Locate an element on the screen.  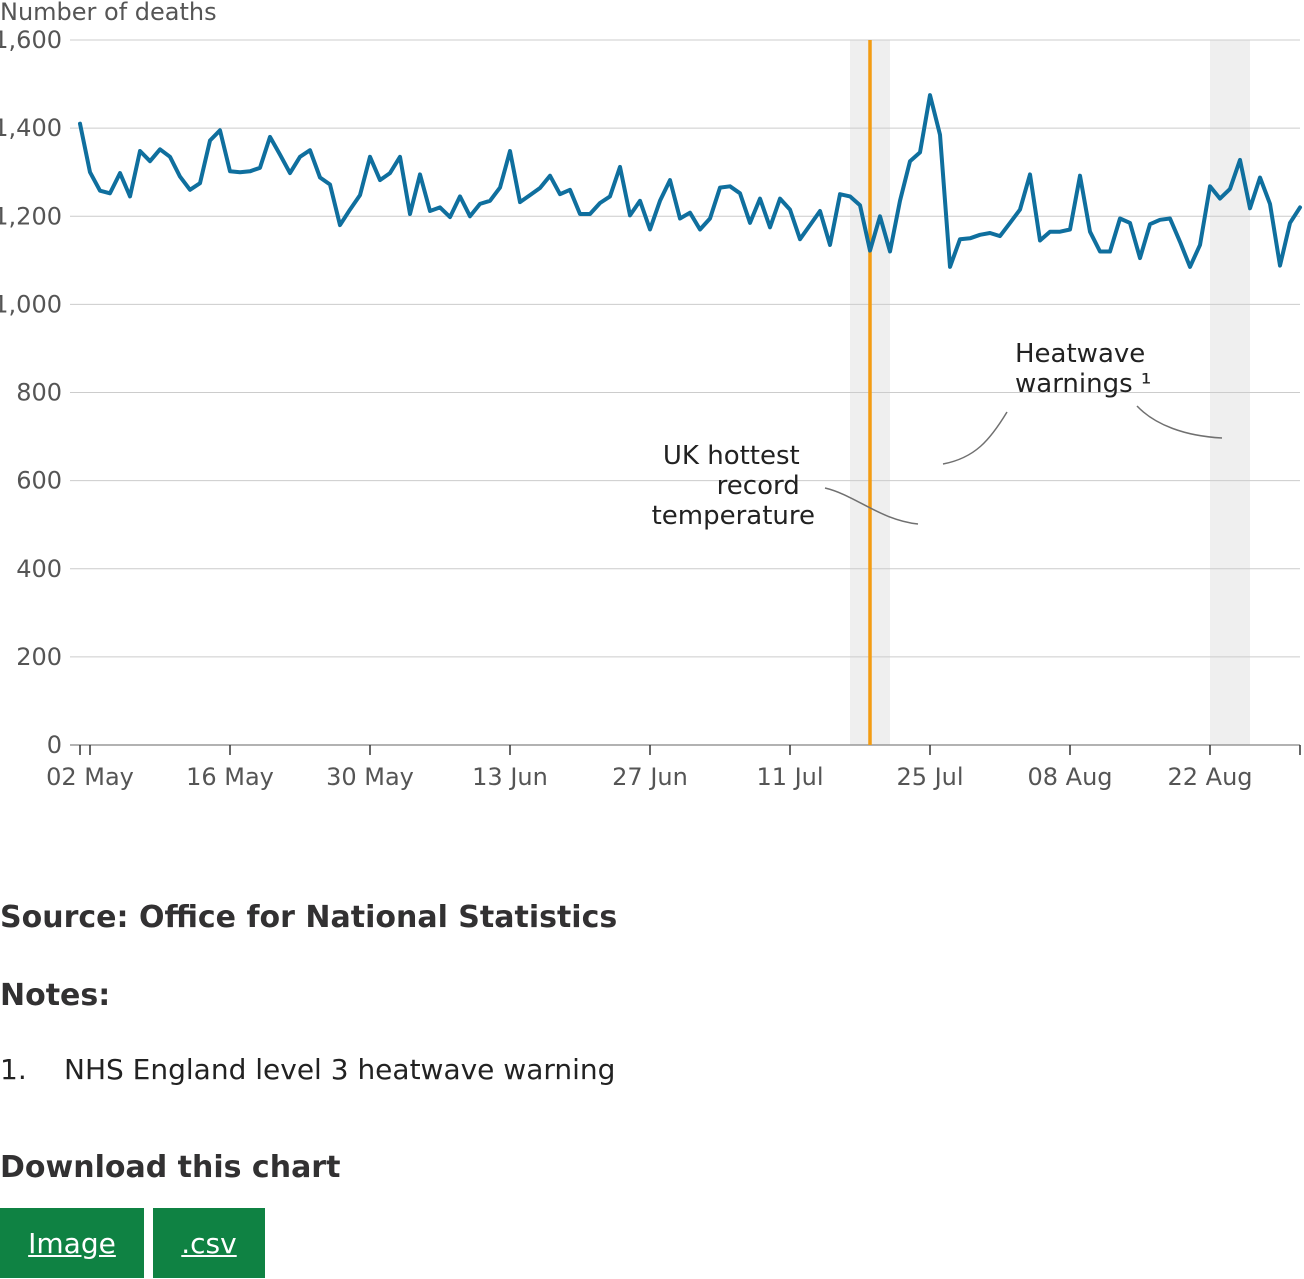
x-tick-label: 22 Aug is located at coordinates (1209, 777).